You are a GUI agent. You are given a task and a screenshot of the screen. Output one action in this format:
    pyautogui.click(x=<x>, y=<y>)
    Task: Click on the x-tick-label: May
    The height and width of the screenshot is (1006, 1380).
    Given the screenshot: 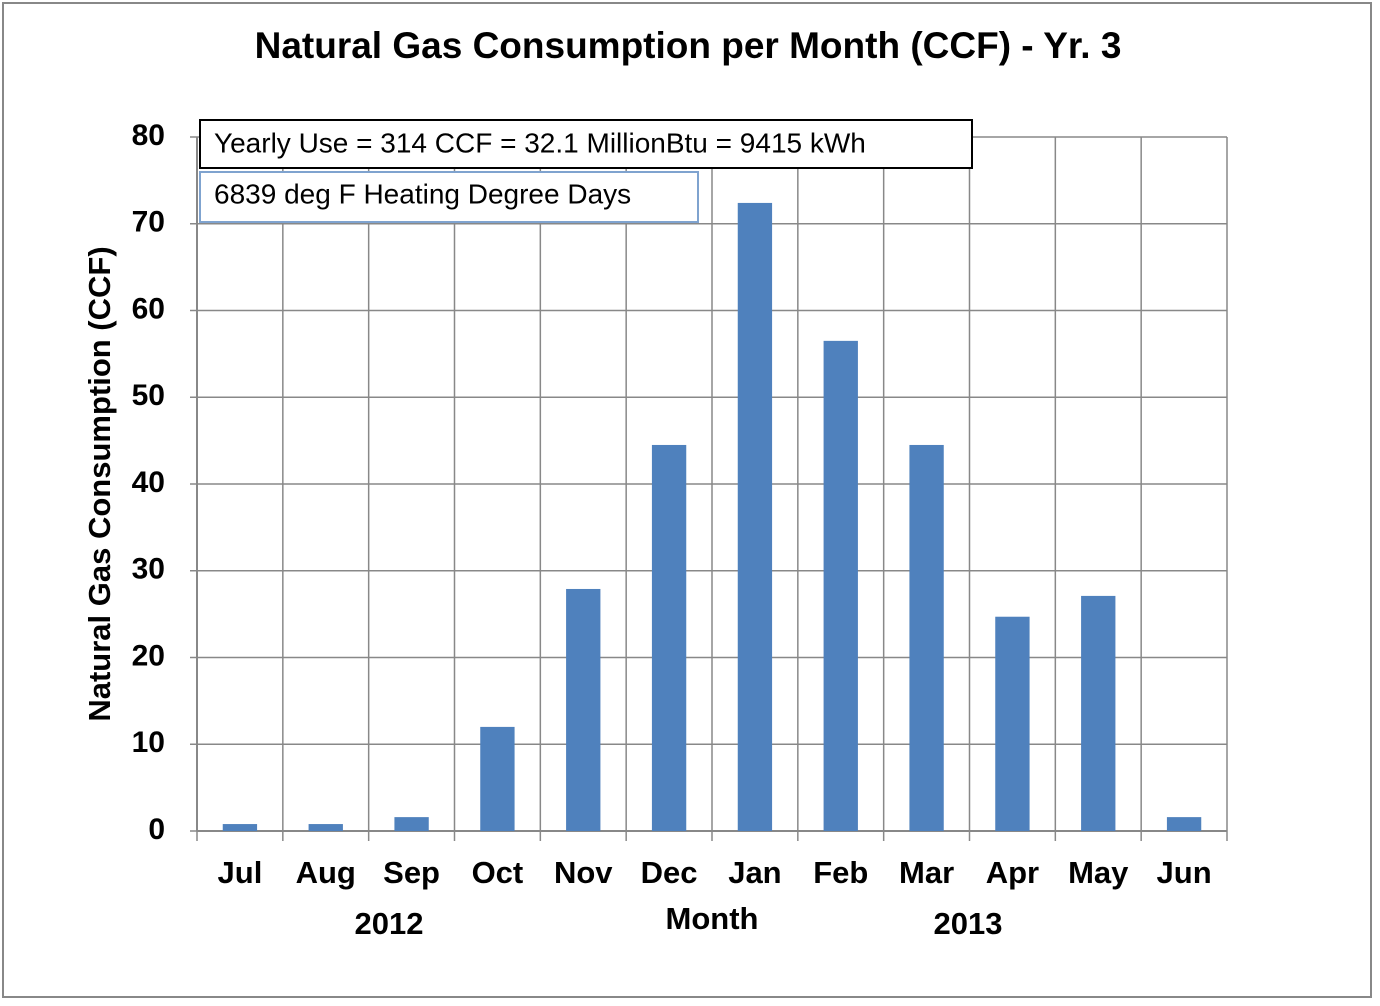 What is the action you would take?
    pyautogui.click(x=1098, y=872)
    